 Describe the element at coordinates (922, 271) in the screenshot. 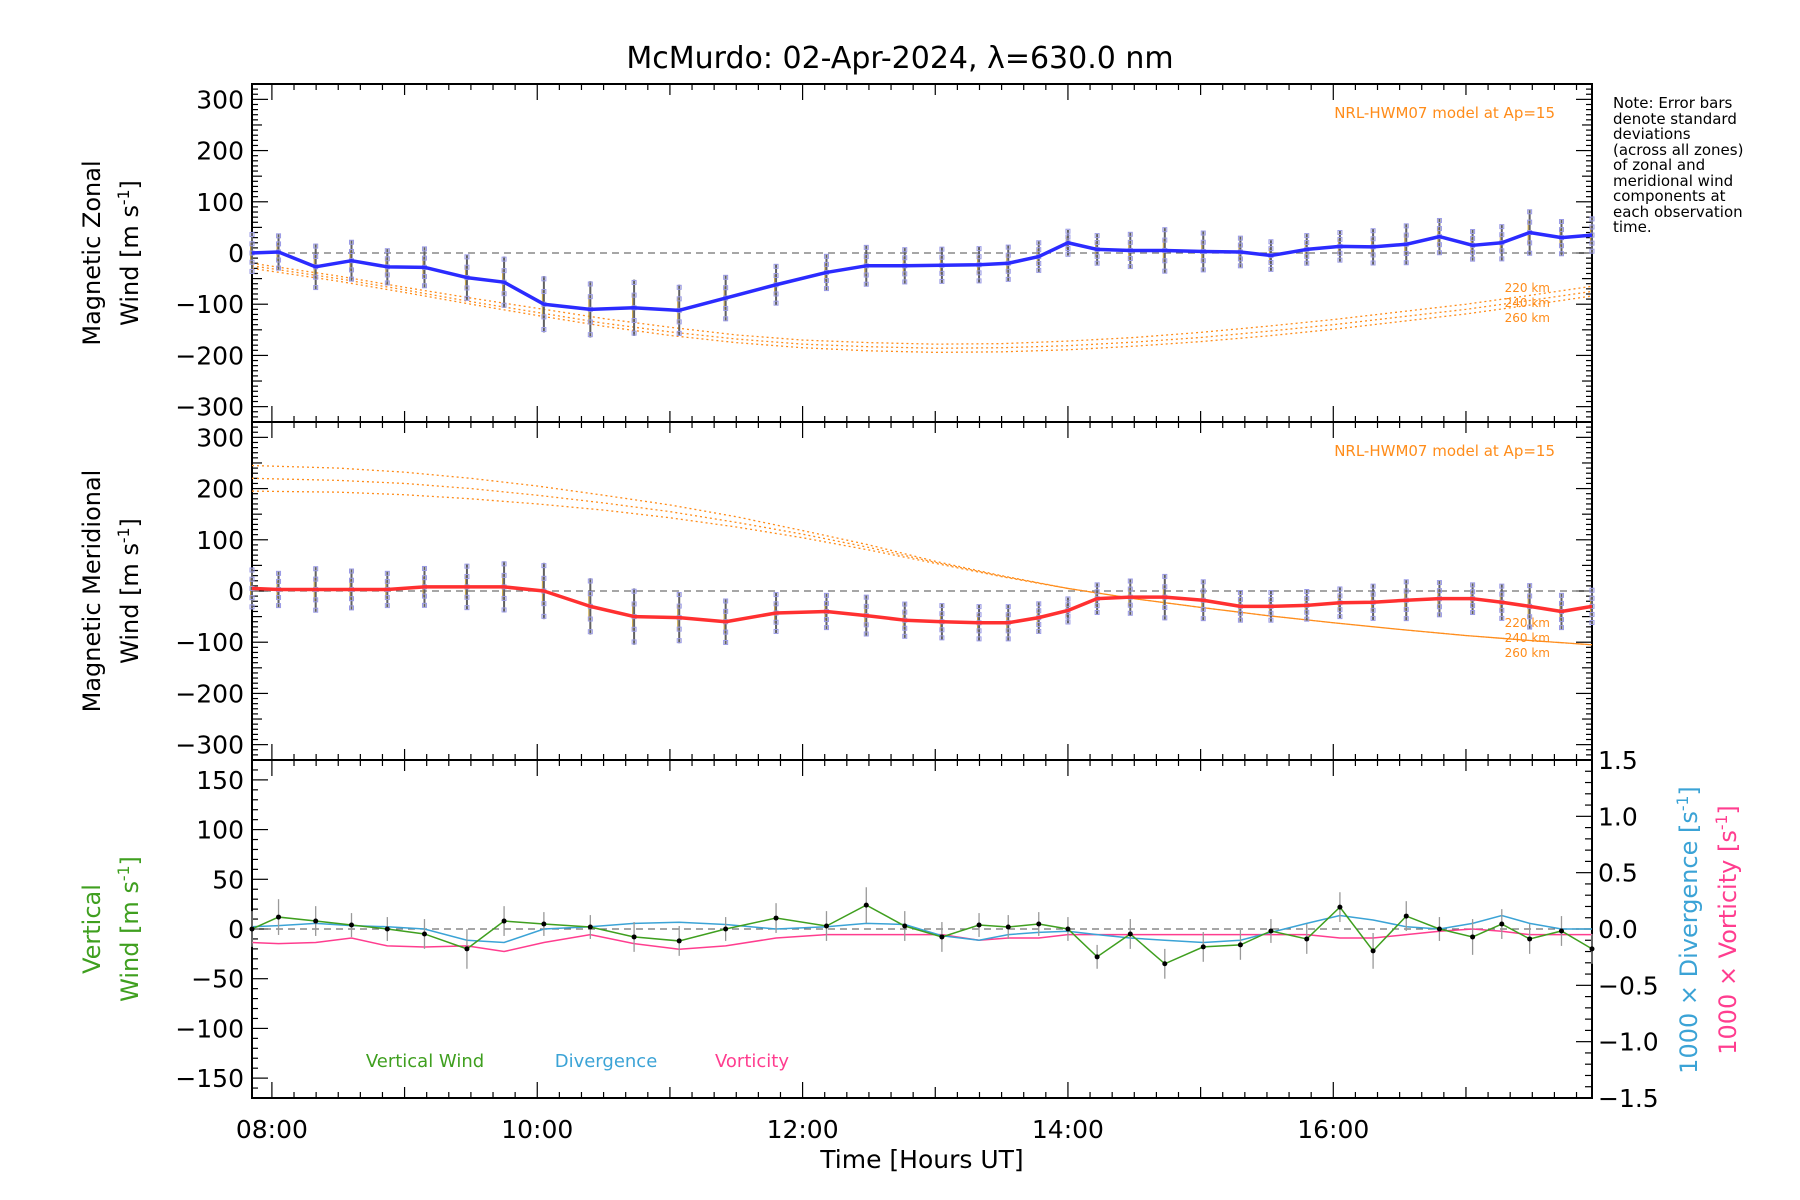

I see `zonal-wind-line` at that location.